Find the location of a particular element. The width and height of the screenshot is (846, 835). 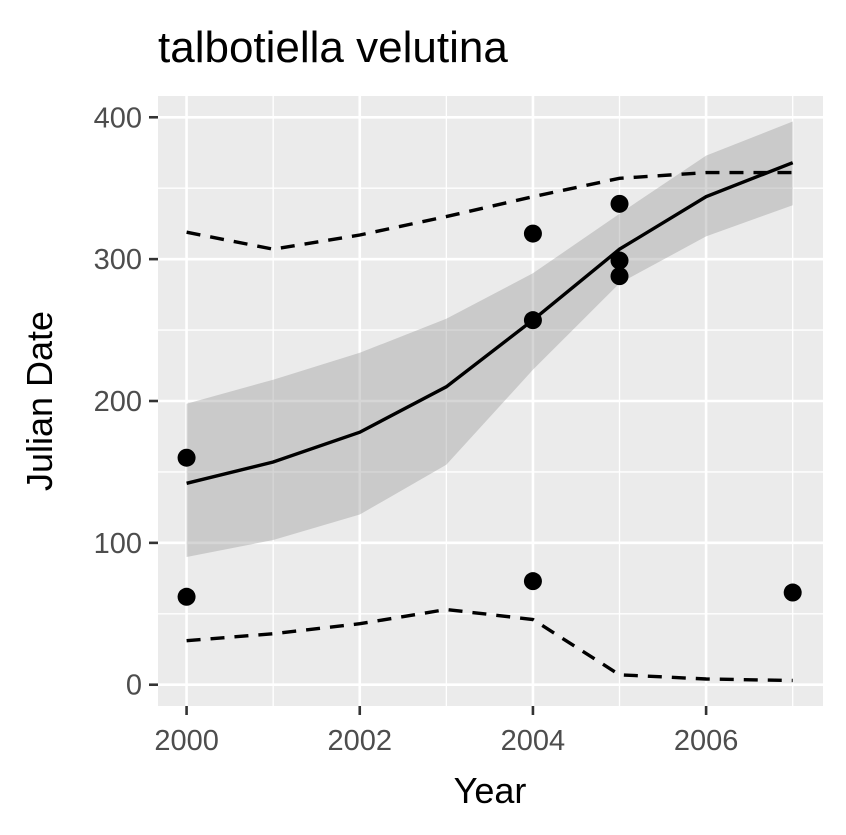

upper-bound-dashed-line is located at coordinates (489, 210).